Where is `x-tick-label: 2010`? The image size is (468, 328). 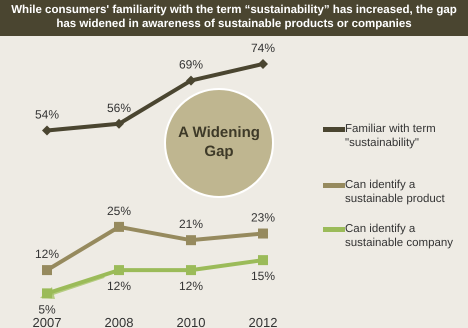
x-tick-label: 2010 is located at coordinates (191, 321).